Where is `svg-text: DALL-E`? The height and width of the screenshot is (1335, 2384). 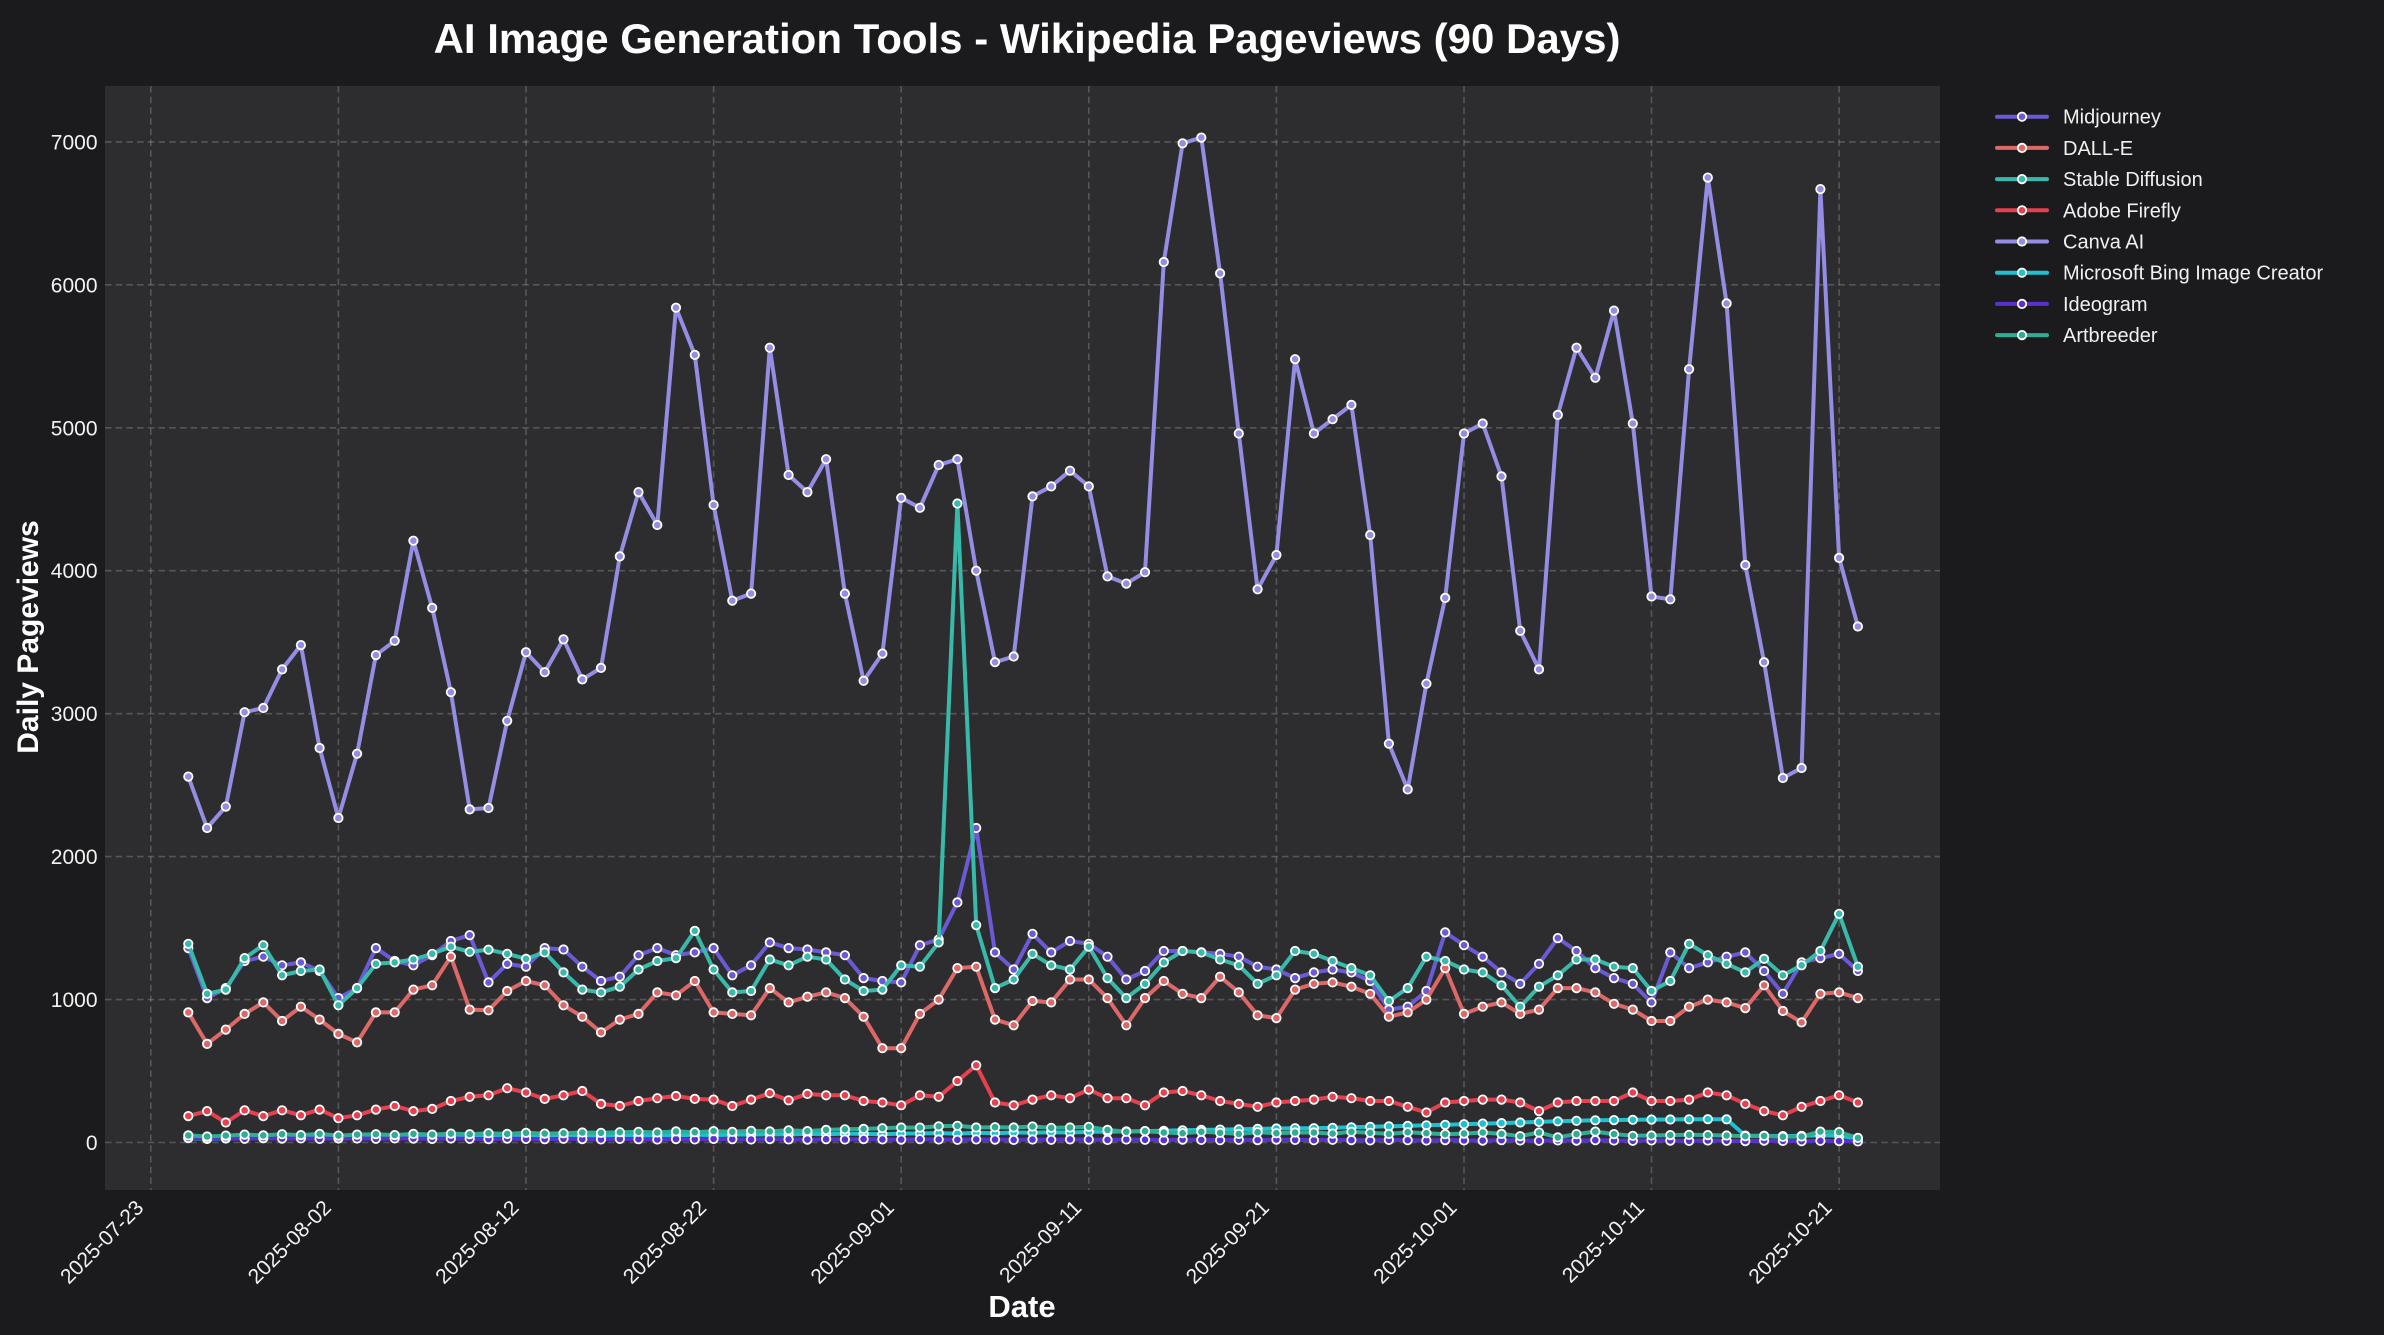 svg-text: DALL-E is located at coordinates (2098, 149).